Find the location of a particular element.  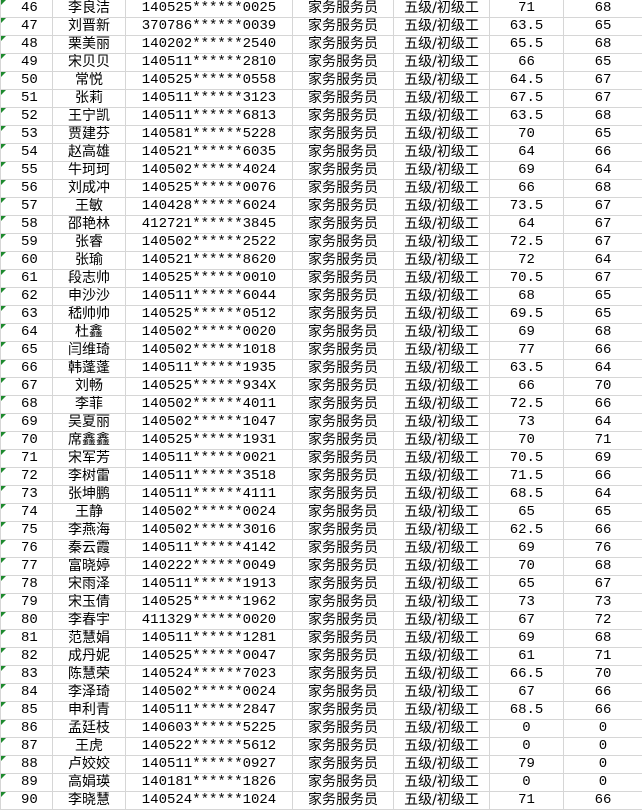

row-number-cell: 65 is located at coordinates (26, 350).